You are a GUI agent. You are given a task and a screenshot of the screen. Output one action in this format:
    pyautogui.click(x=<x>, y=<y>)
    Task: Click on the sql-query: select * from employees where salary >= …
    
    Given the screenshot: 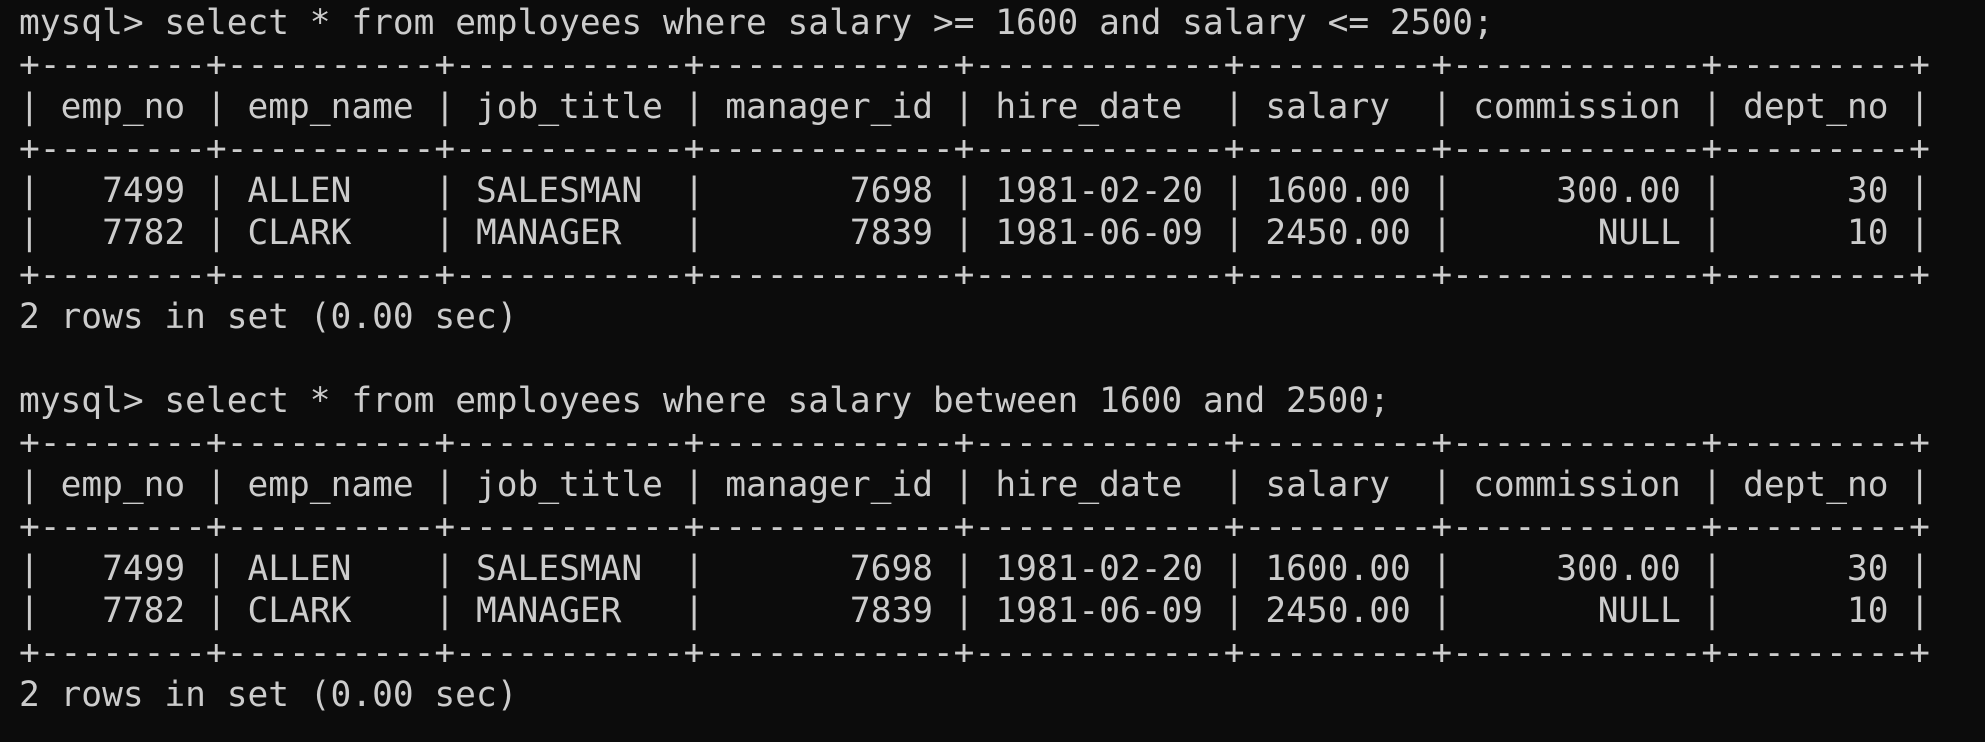 What is the action you would take?
    pyautogui.click(x=829, y=23)
    